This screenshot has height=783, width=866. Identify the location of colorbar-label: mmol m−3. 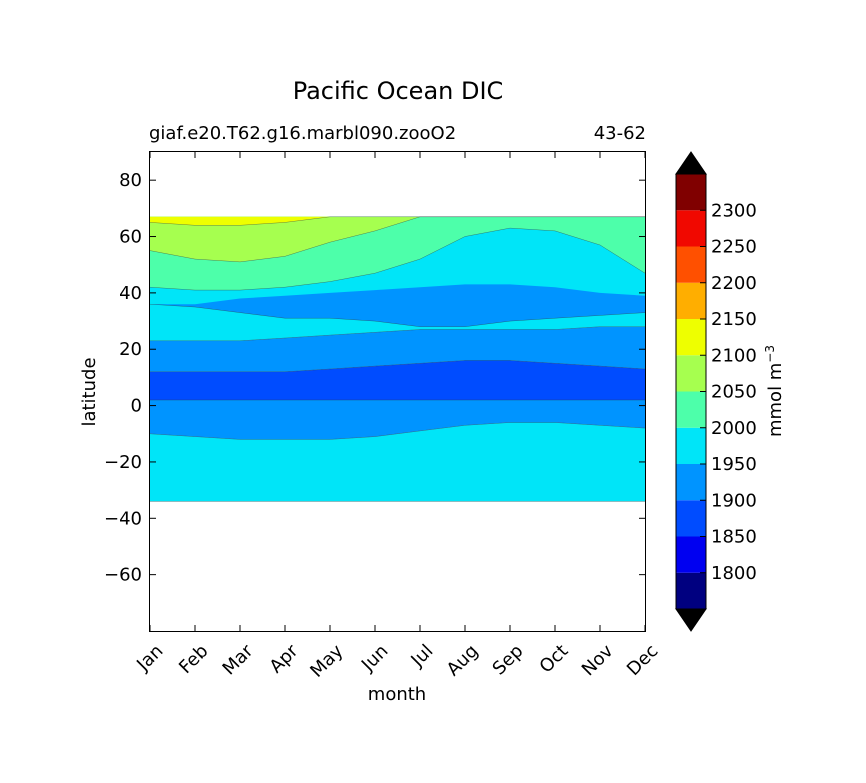
(774, 391).